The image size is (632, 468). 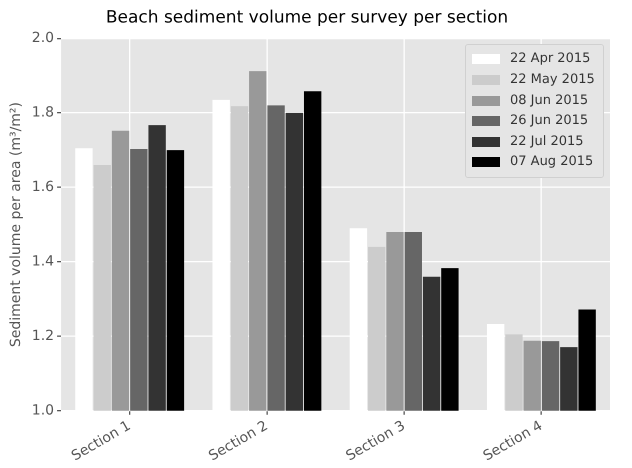 I want to click on y-tick-label: 1.4, so click(x=43, y=261).